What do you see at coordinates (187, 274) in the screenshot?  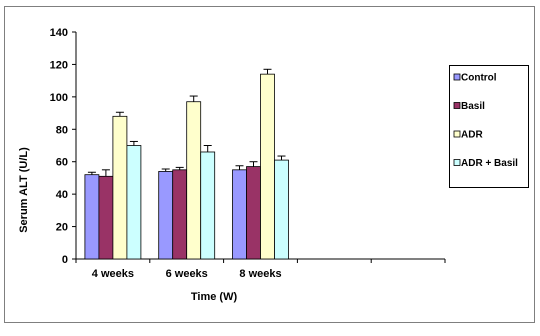 I see `x-tick-label: 6 weeks` at bounding box center [187, 274].